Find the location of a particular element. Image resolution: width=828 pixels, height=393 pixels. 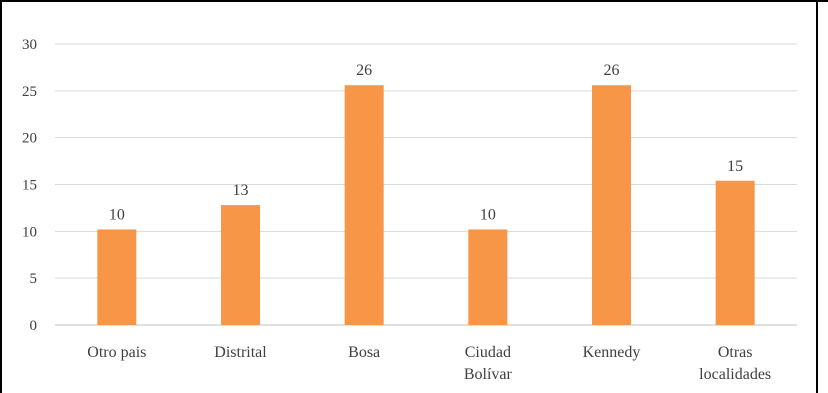

y-tick-label: 20 is located at coordinates (29, 139).